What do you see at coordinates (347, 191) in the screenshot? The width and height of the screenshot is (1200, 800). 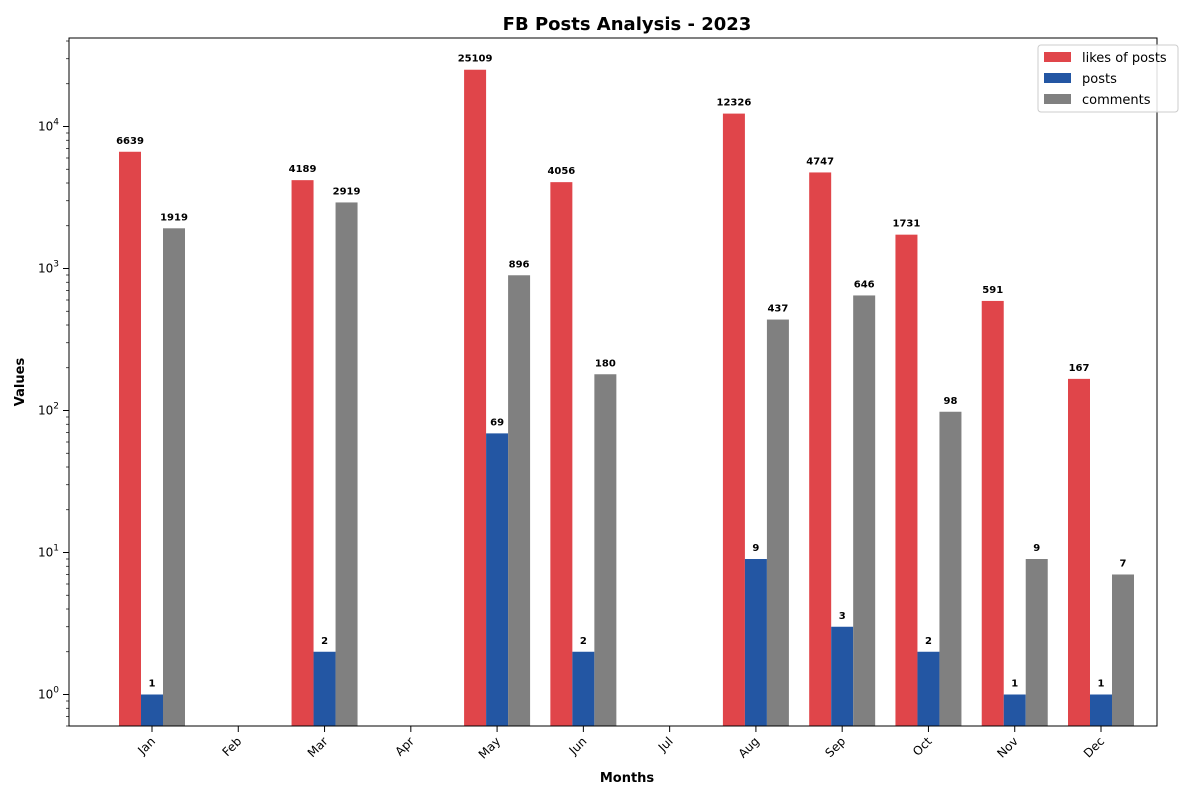 I see `data-label: 2919` at bounding box center [347, 191].